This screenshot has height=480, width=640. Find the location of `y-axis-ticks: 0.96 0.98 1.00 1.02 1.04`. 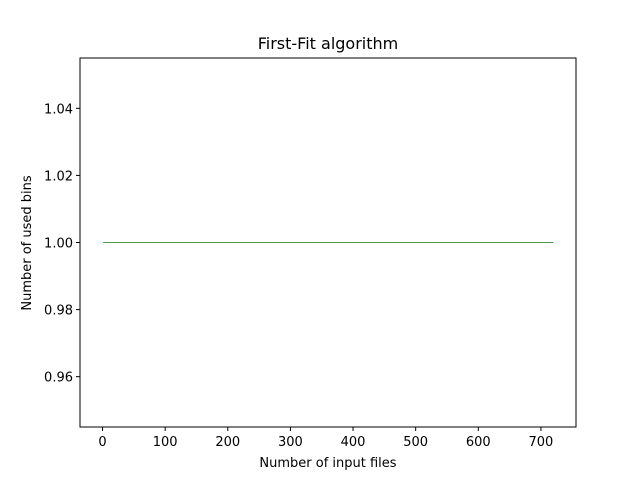

y-axis-ticks: 0.96 0.98 1.00 1.02 1.04 is located at coordinates (62, 244).